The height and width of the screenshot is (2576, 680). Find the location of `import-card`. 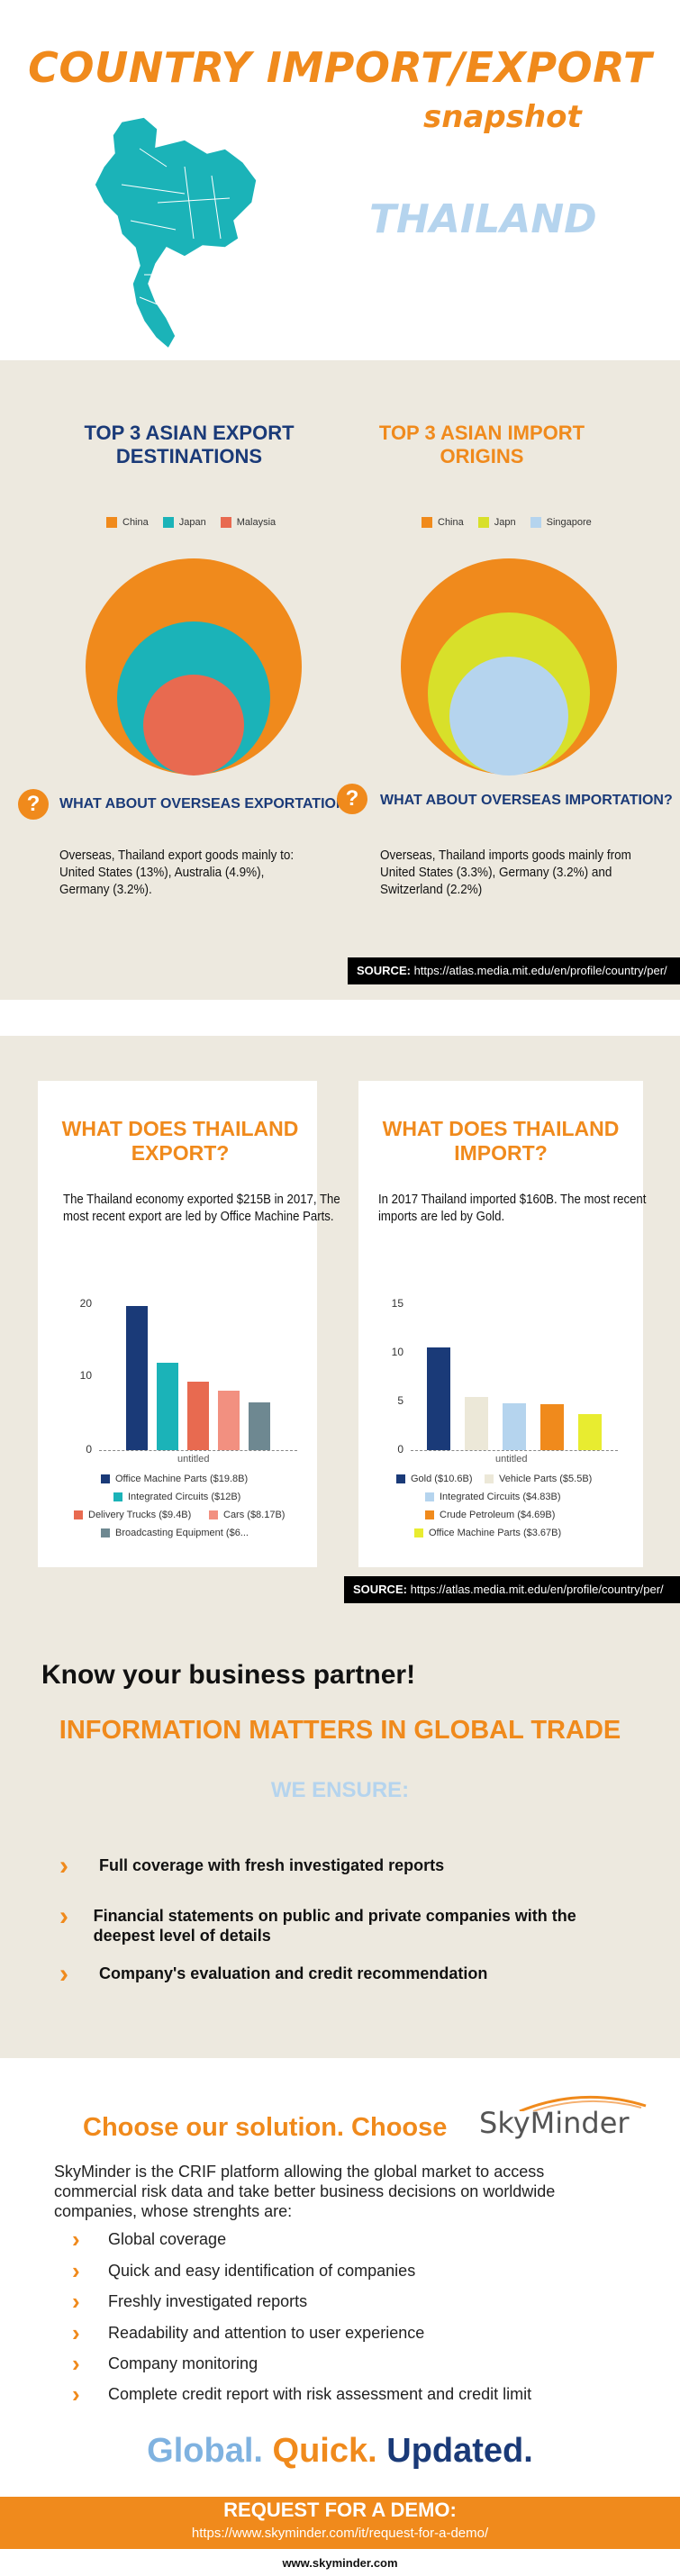

import-card is located at coordinates (500, 1324).